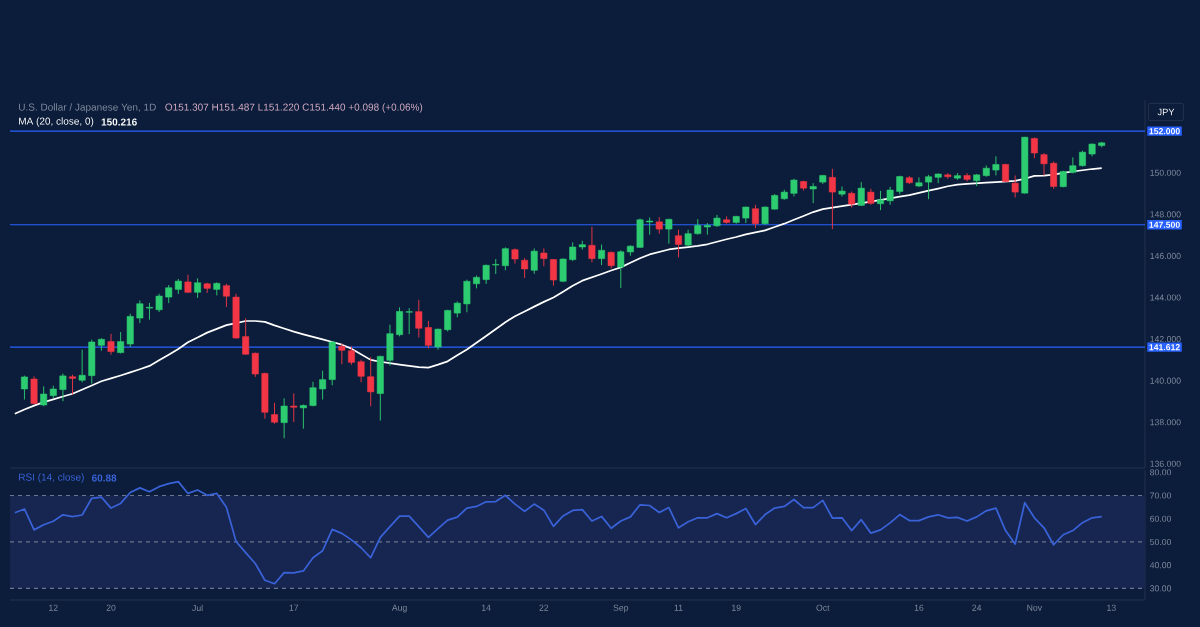  Describe the element at coordinates (1160, 565) in the screenshot. I see `y-tick-label: 40.00` at that location.